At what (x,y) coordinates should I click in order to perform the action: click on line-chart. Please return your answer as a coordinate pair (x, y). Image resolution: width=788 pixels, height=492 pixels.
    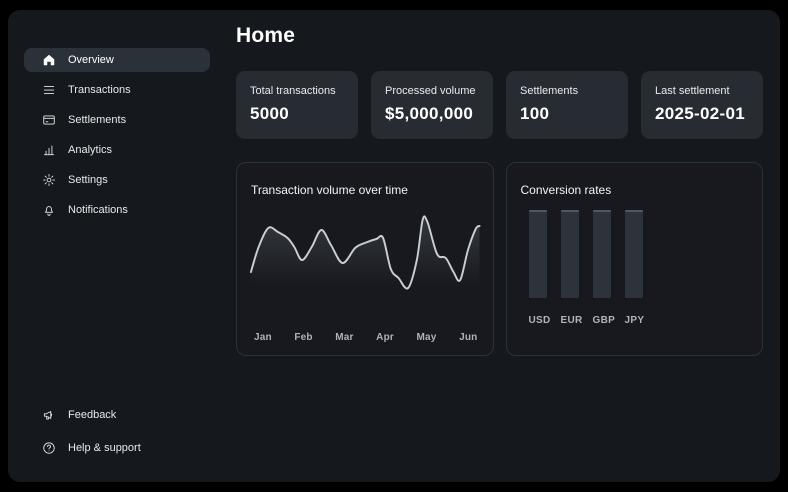
    Looking at the image, I should click on (365, 258).